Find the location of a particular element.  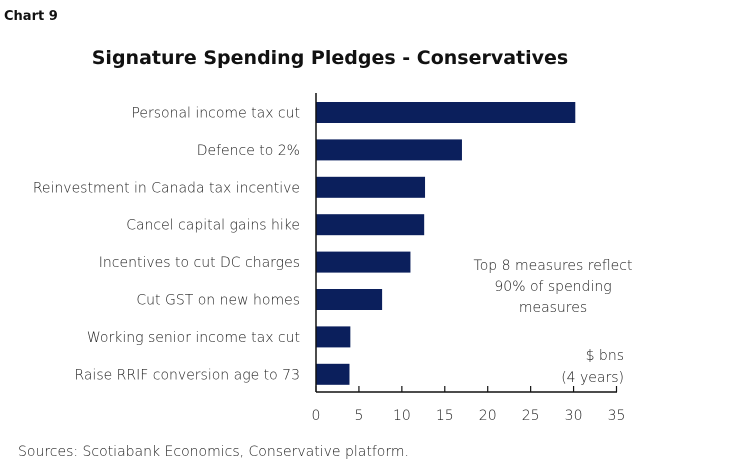

x-tick-label: 20 is located at coordinates (488, 416).